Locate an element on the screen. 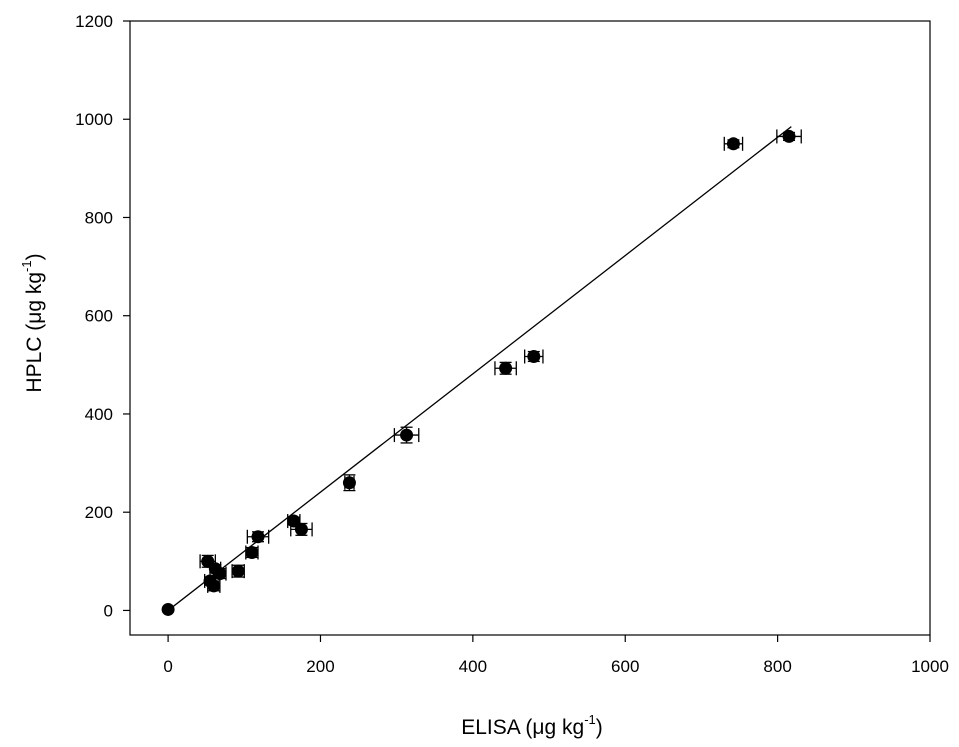 The height and width of the screenshot is (747, 959). x-tick-label: 600 is located at coordinates (625, 666).